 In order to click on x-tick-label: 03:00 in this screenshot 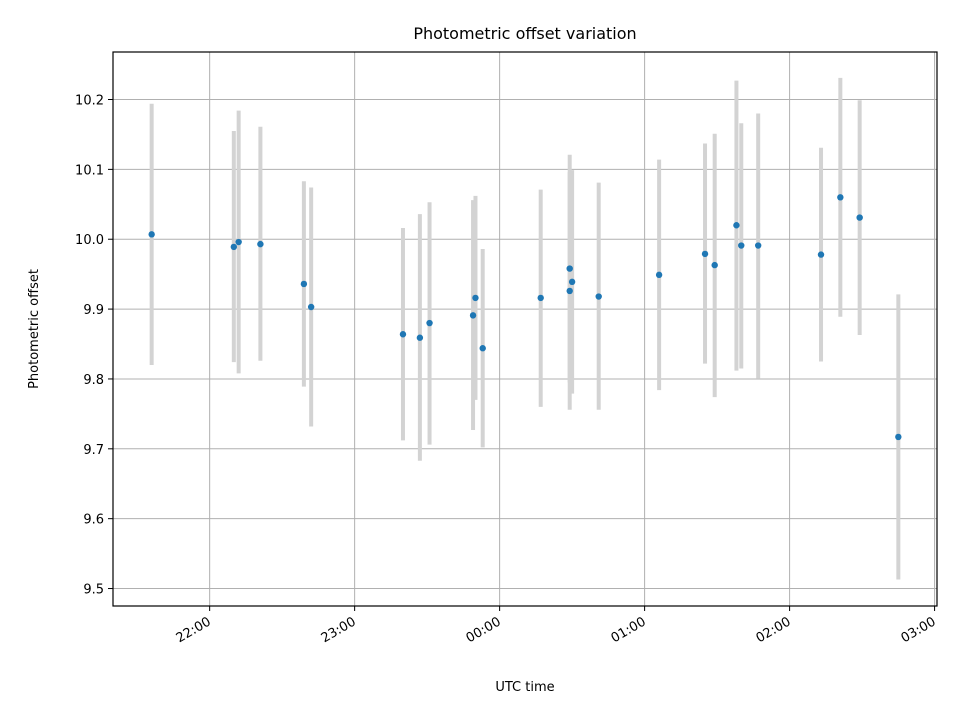, I will do `click(919, 630)`.